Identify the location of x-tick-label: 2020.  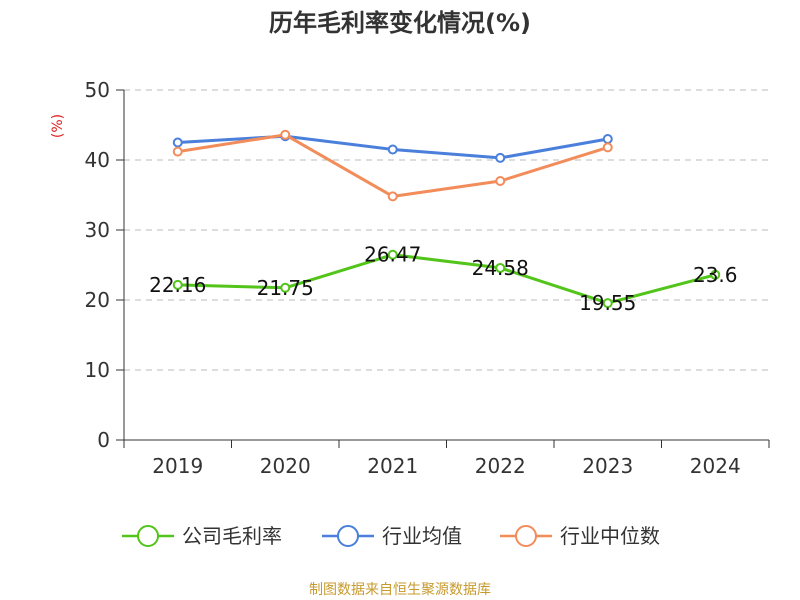
(285, 466).